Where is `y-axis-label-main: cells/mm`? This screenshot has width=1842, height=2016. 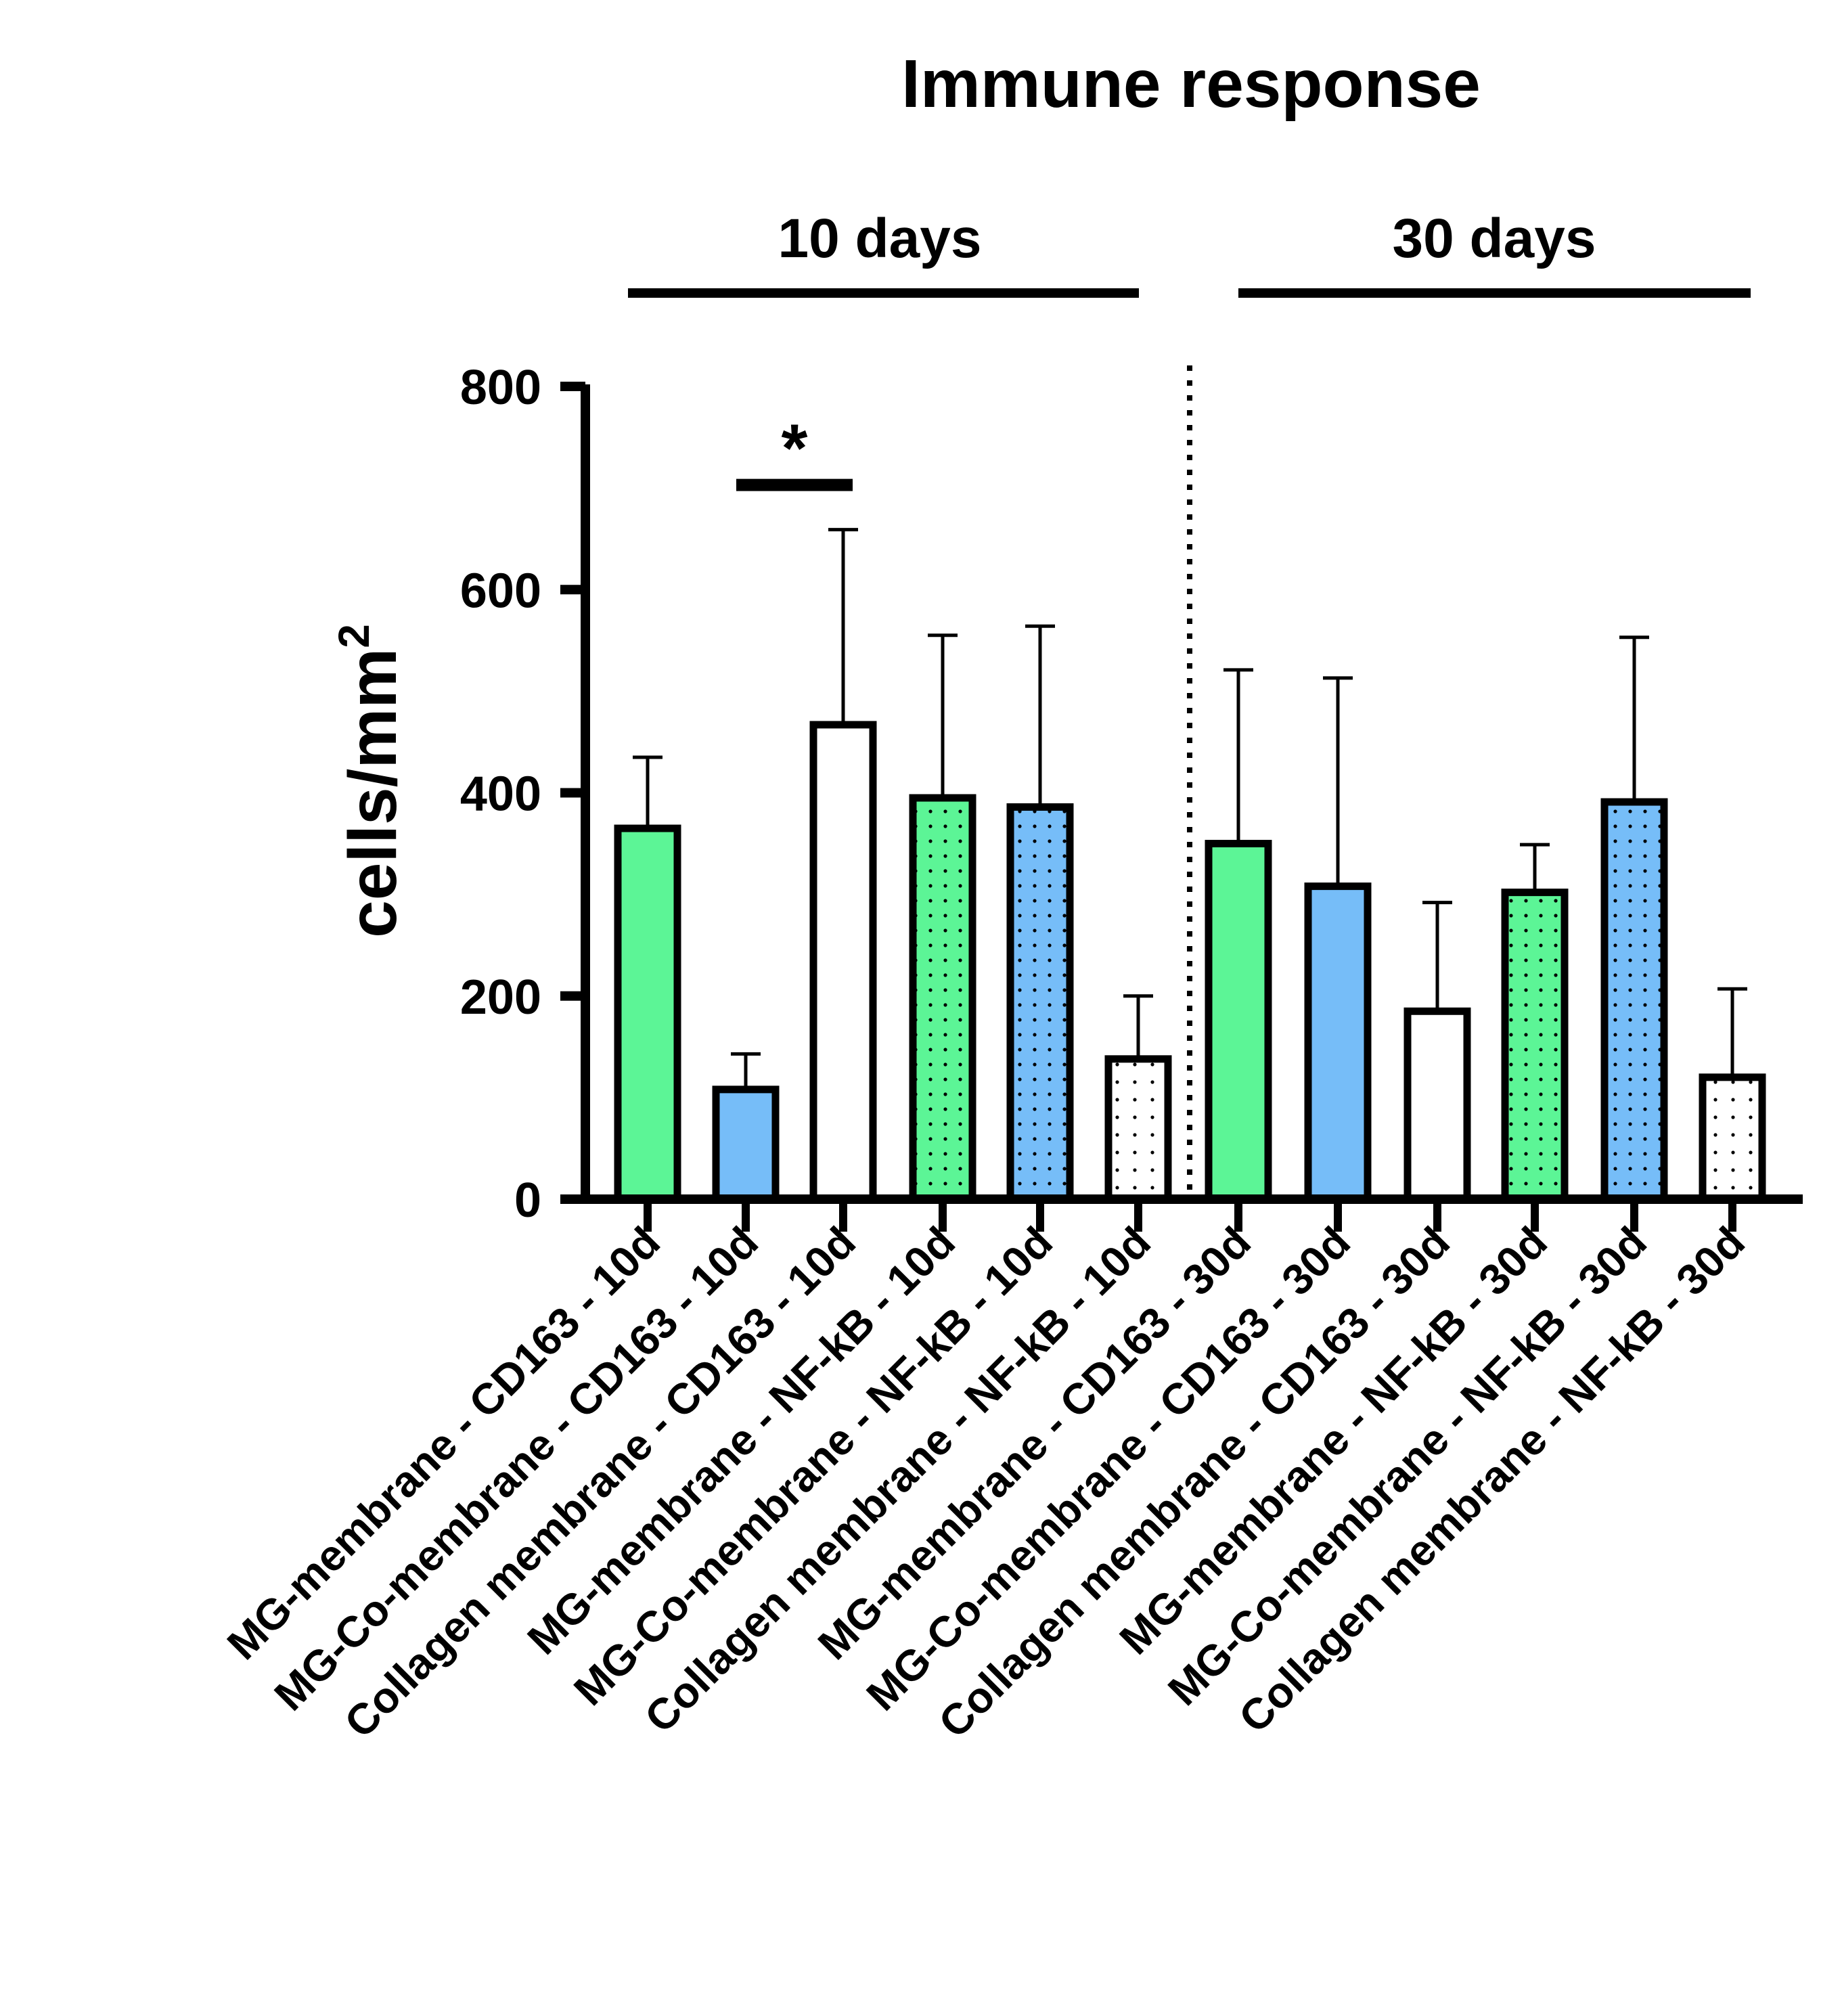 y-axis-label-main: cells/mm is located at coordinates (373, 793).